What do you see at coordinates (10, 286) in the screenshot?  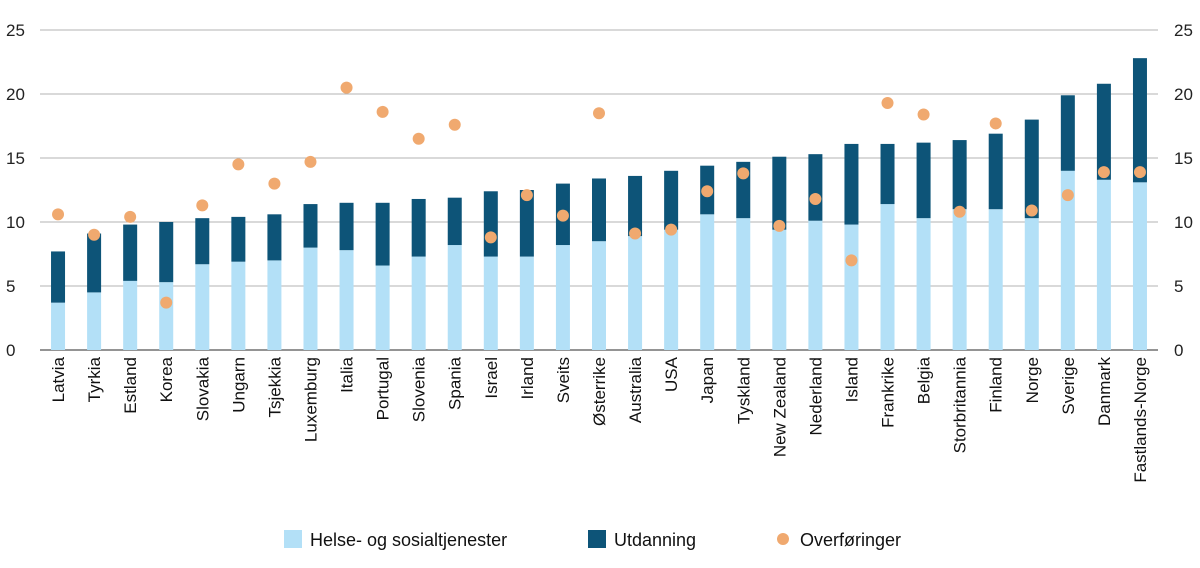 I see `y-tick-left-5: 5` at bounding box center [10, 286].